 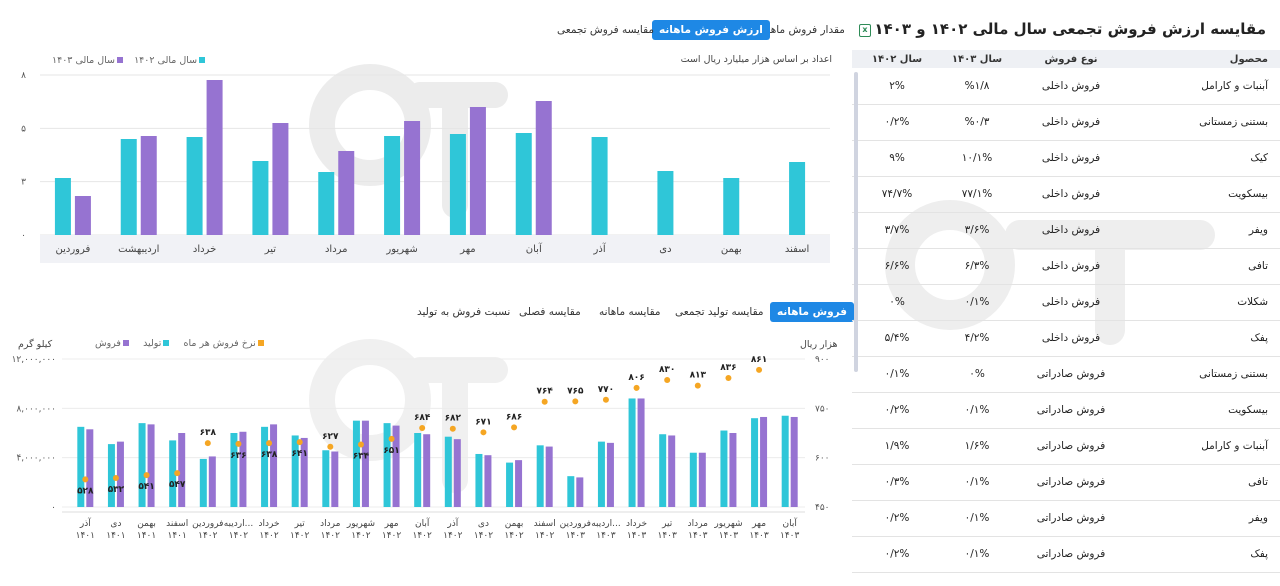 What do you see at coordinates (483, 422) in the screenshot?
I see `rate-label: ۶۷۱` at bounding box center [483, 422].